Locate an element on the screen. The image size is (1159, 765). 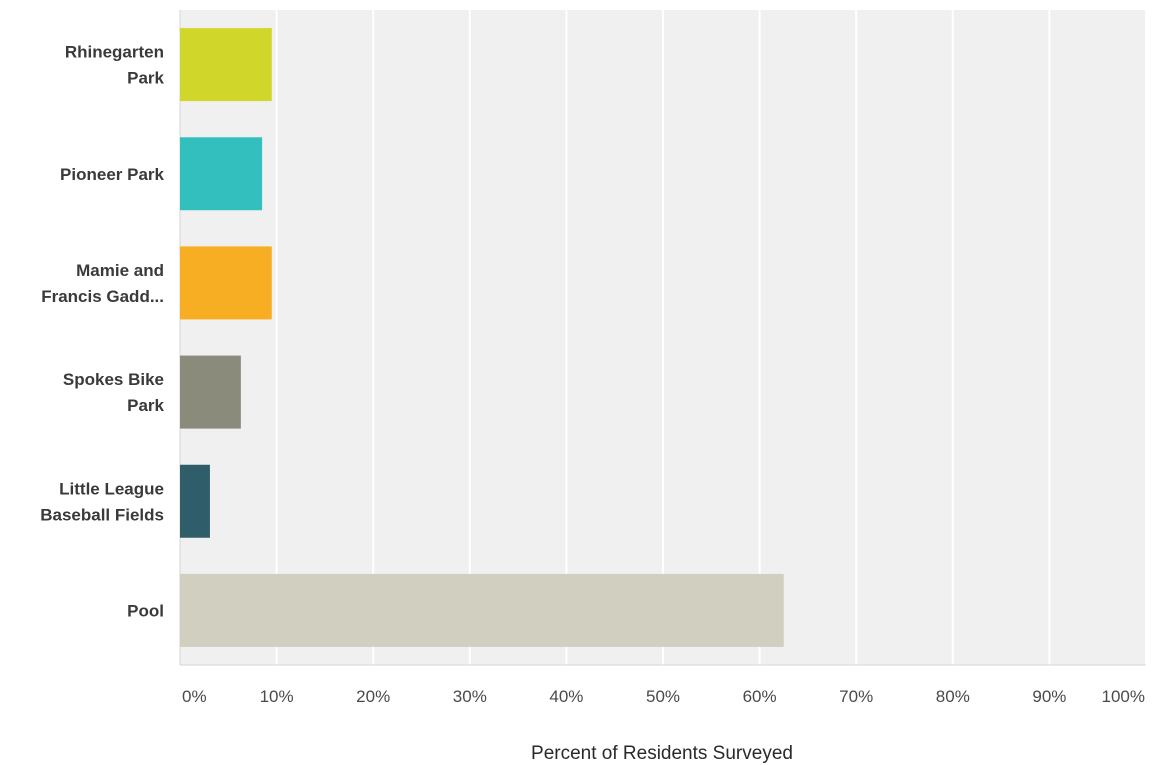
category-label-5: Pool is located at coordinates (145, 610).